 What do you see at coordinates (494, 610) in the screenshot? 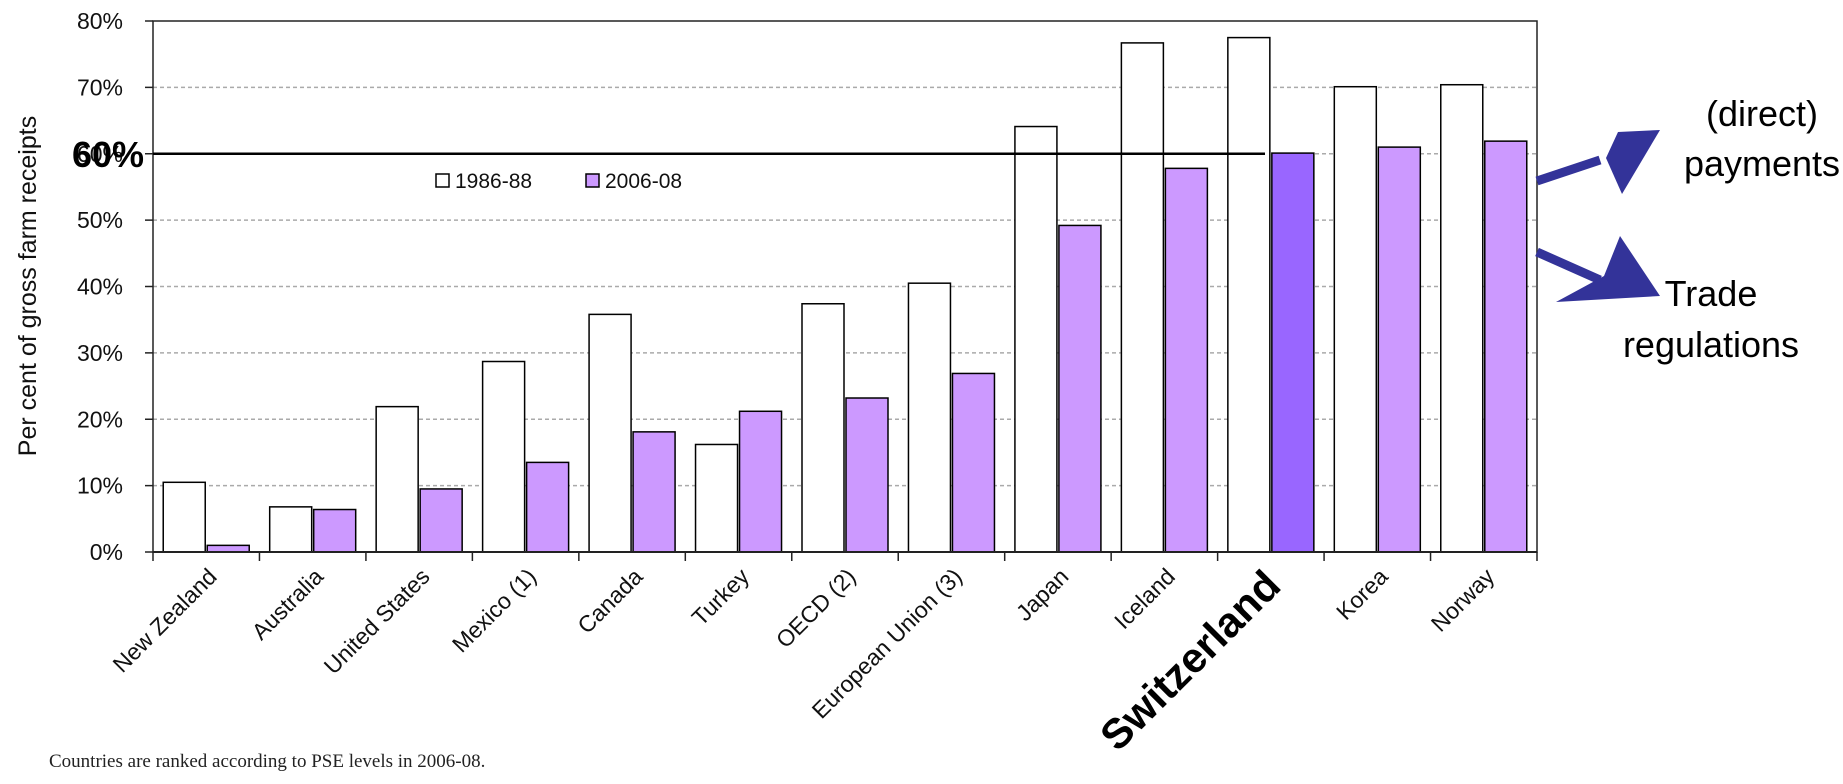
I see `x-tick-label-mexico-1: Mexico (1)` at bounding box center [494, 610].